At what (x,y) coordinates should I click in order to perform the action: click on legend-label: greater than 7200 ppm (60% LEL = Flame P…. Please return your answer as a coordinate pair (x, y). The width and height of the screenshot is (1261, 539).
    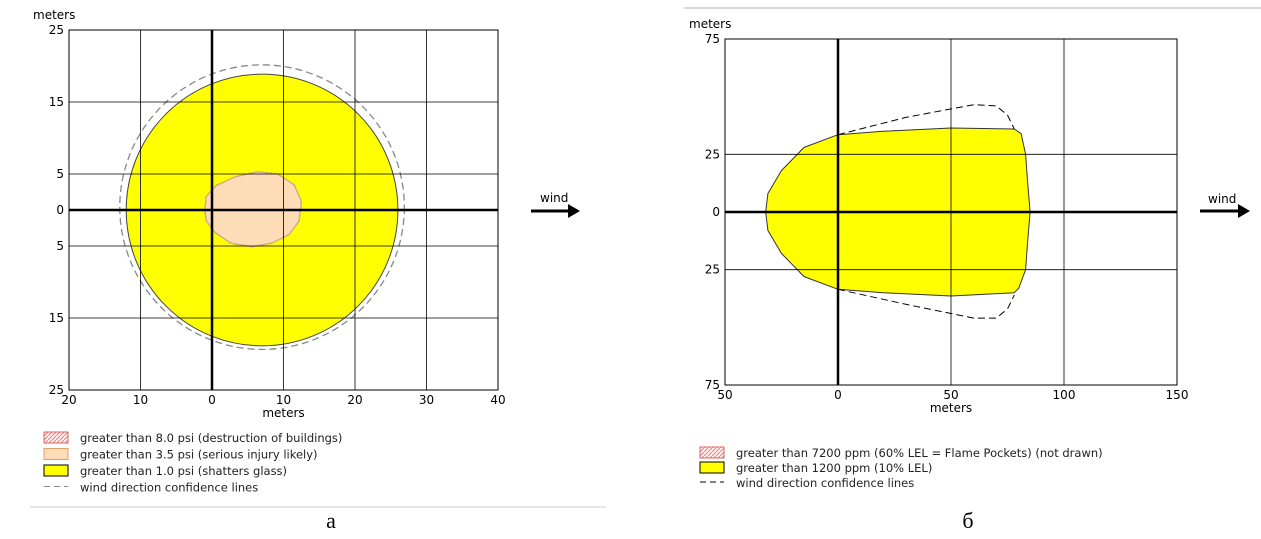
    Looking at the image, I should click on (919, 453).